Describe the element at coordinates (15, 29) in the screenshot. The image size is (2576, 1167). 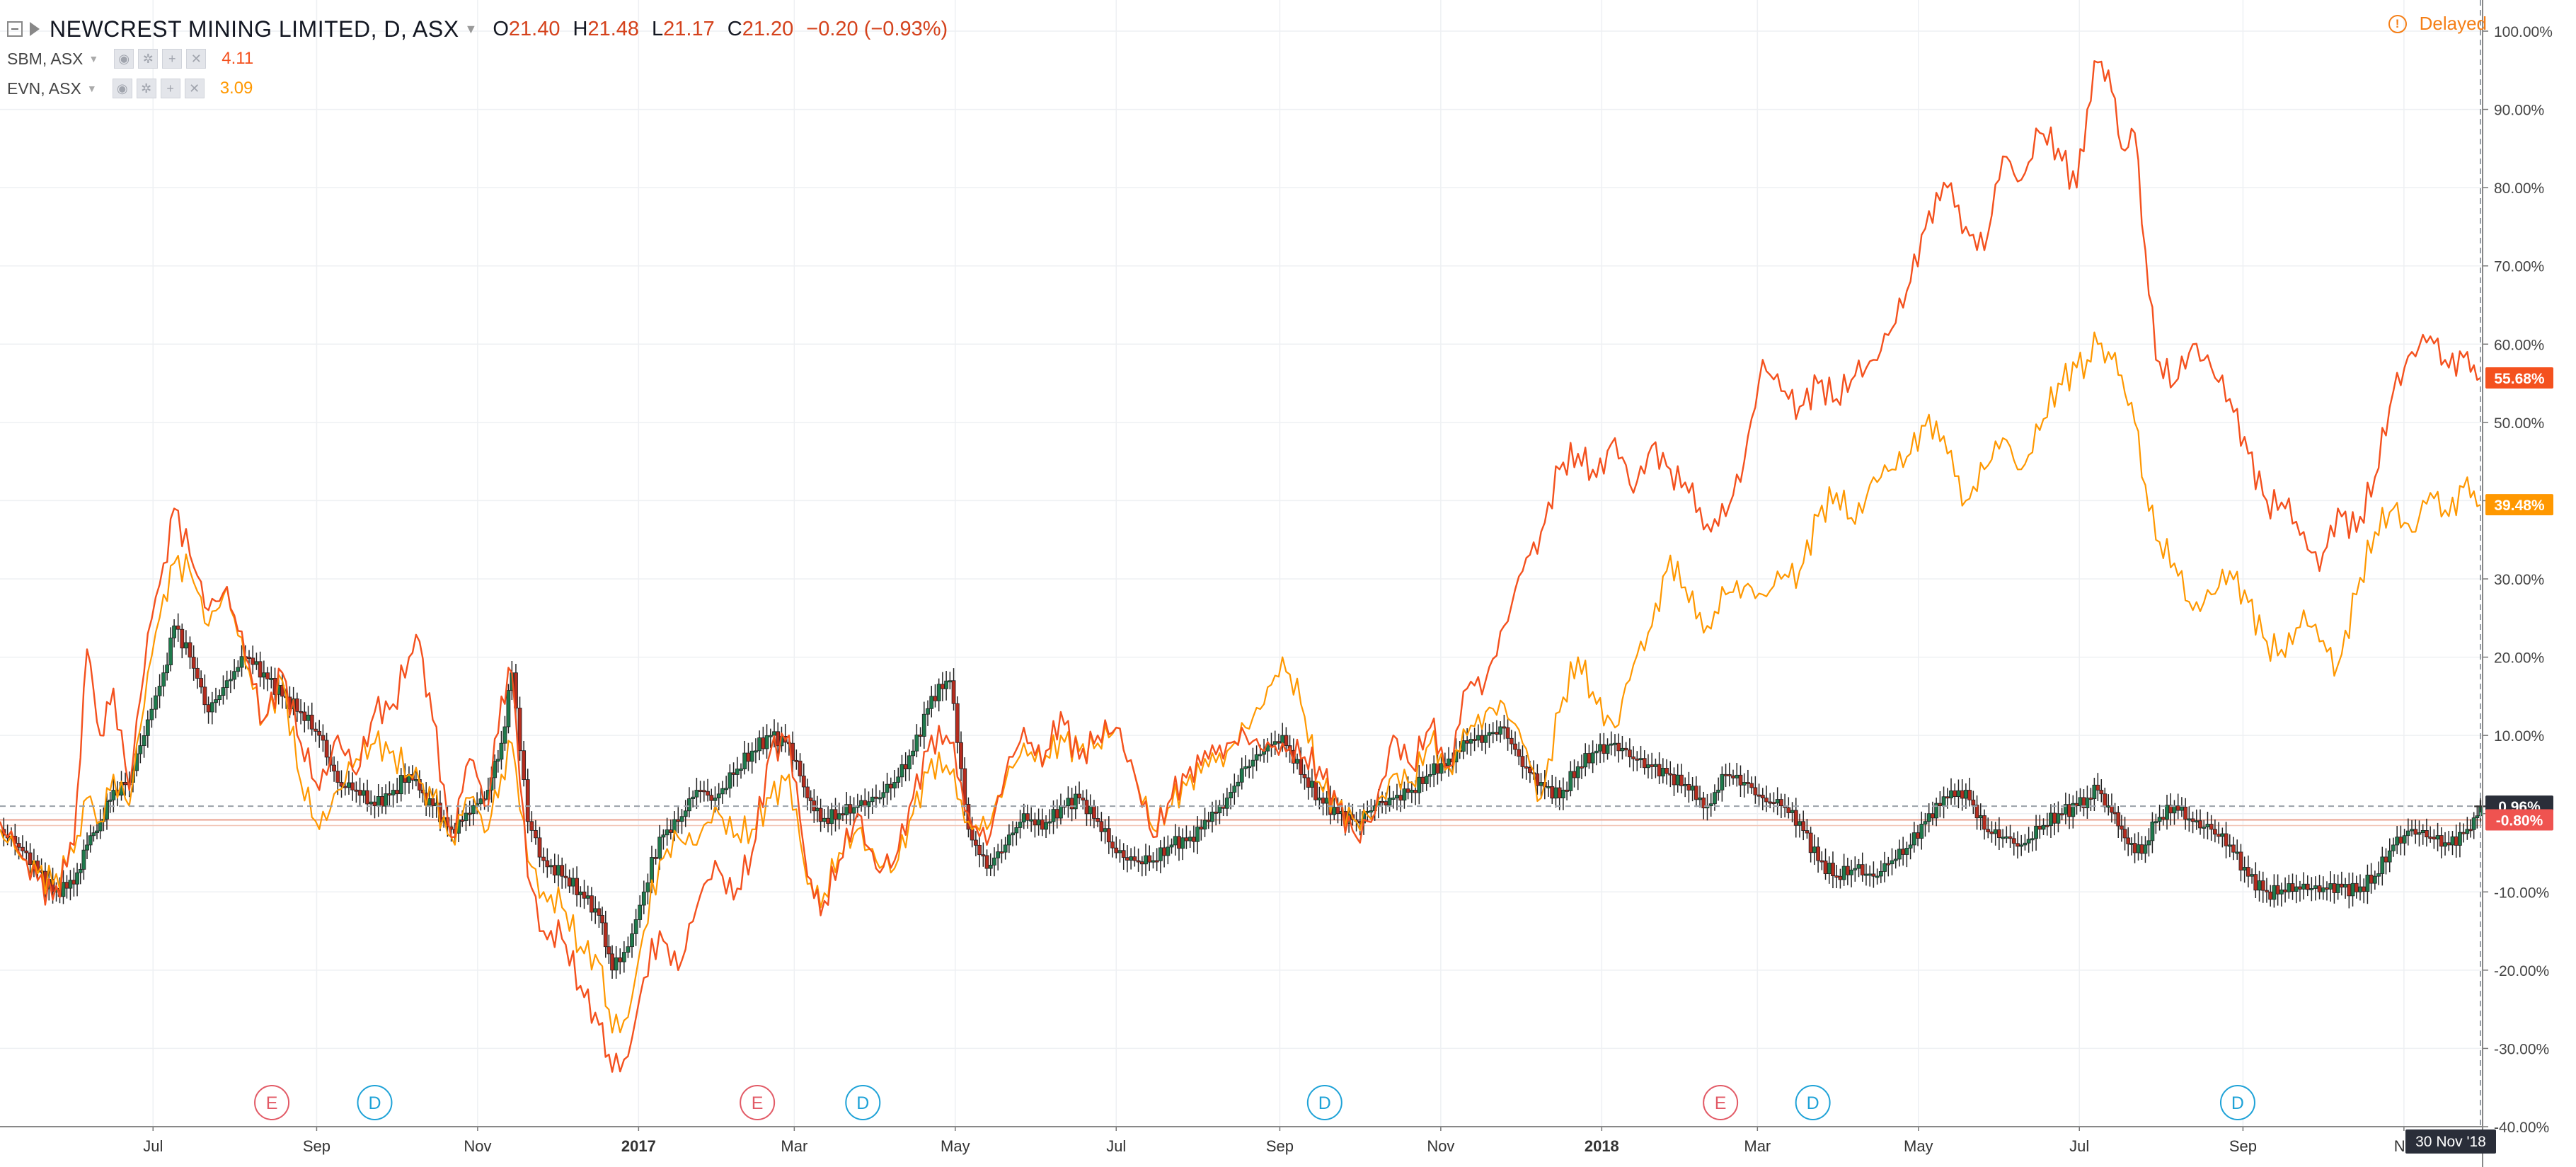
I see `collapse-legend-button` at that location.